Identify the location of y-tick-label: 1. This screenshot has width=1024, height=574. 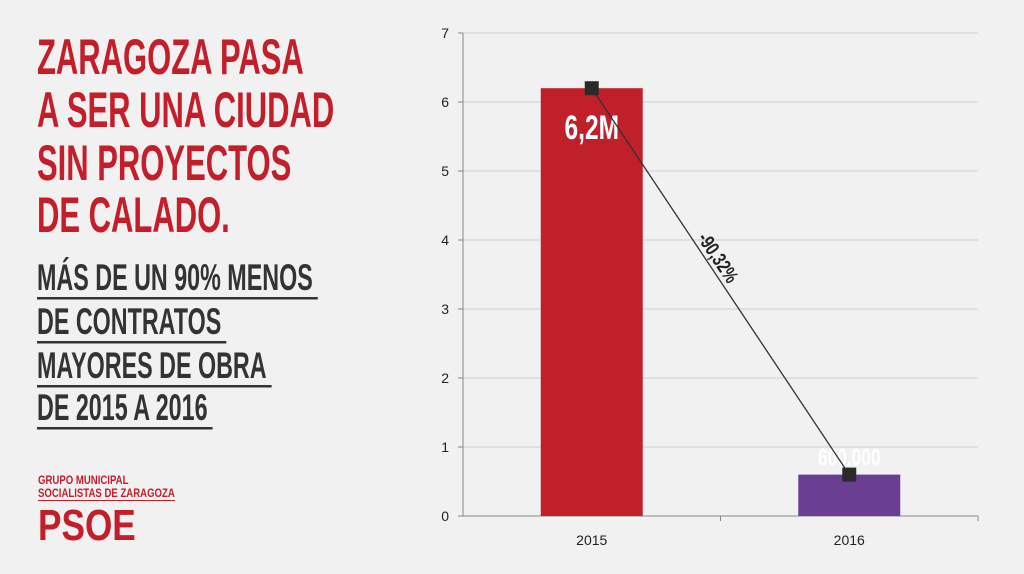
(445, 447).